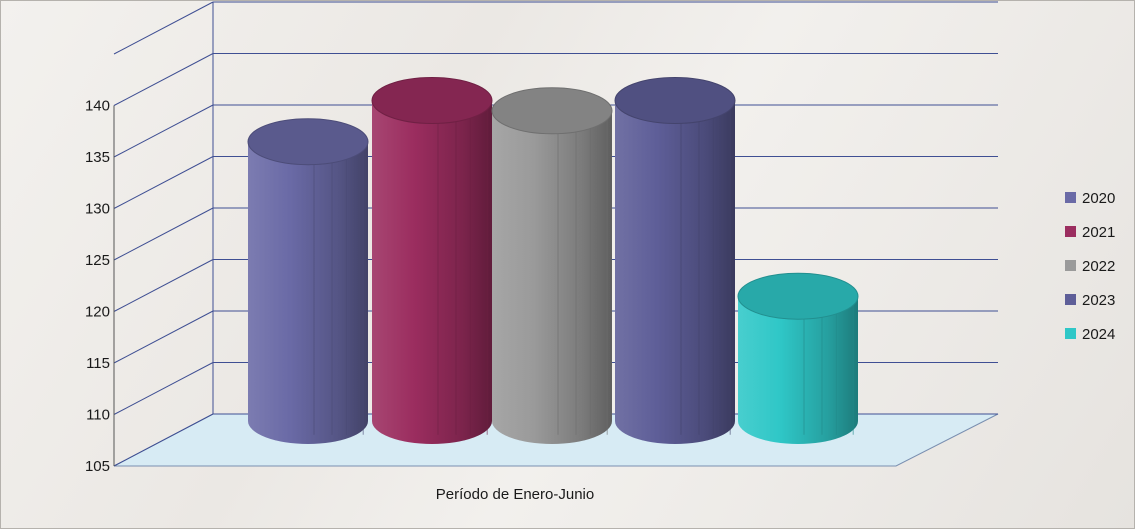 This screenshot has width=1135, height=530. I want to click on bar-2020, so click(308, 281).